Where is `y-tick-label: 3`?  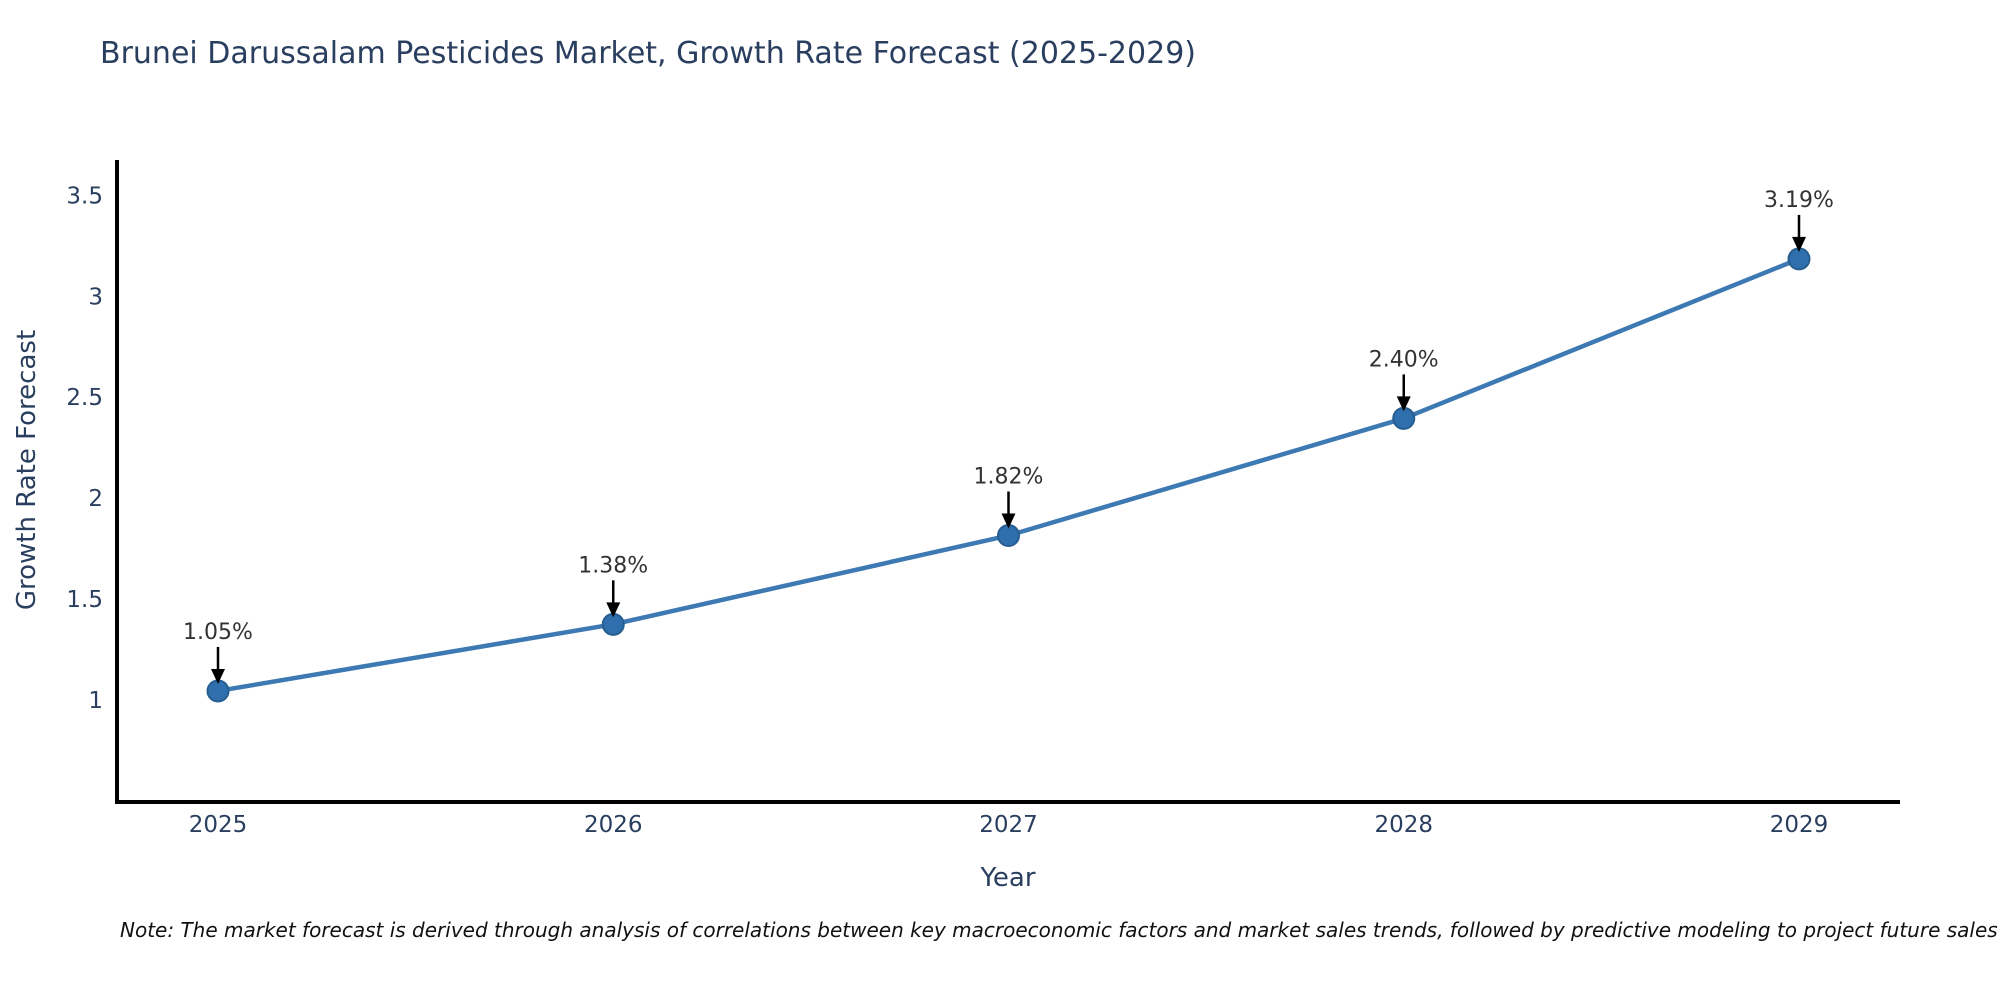 y-tick-label: 3 is located at coordinates (95, 297).